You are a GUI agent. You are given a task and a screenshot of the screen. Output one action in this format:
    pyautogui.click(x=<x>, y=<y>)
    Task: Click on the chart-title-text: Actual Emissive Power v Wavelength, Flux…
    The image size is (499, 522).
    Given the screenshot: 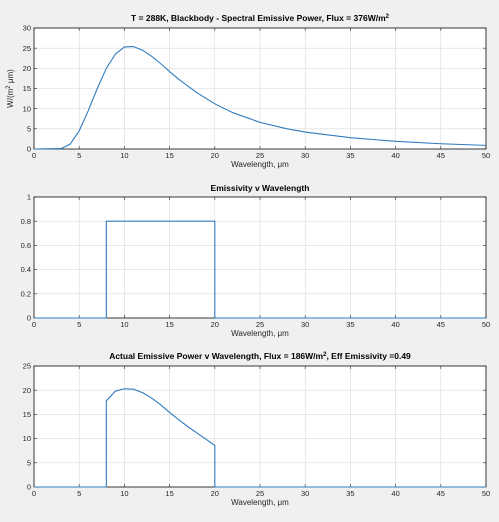 What is the action you would take?
    pyautogui.click(x=216, y=356)
    